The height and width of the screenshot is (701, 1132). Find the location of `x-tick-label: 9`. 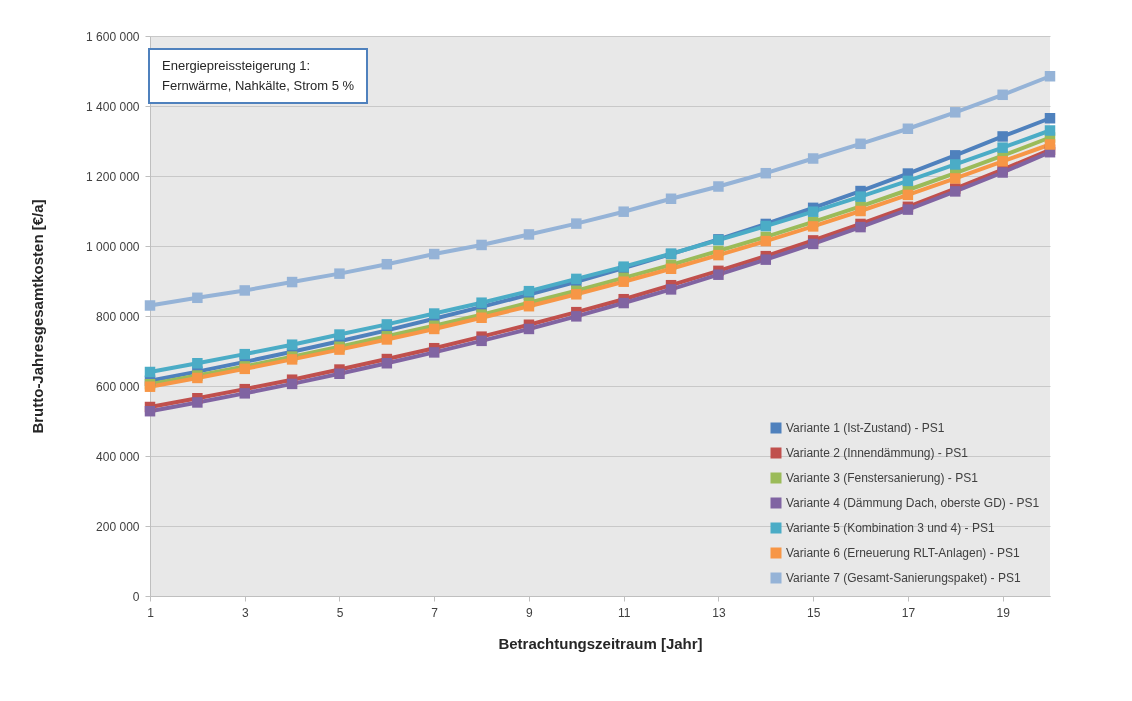

x-tick-label: 9 is located at coordinates (530, 612).